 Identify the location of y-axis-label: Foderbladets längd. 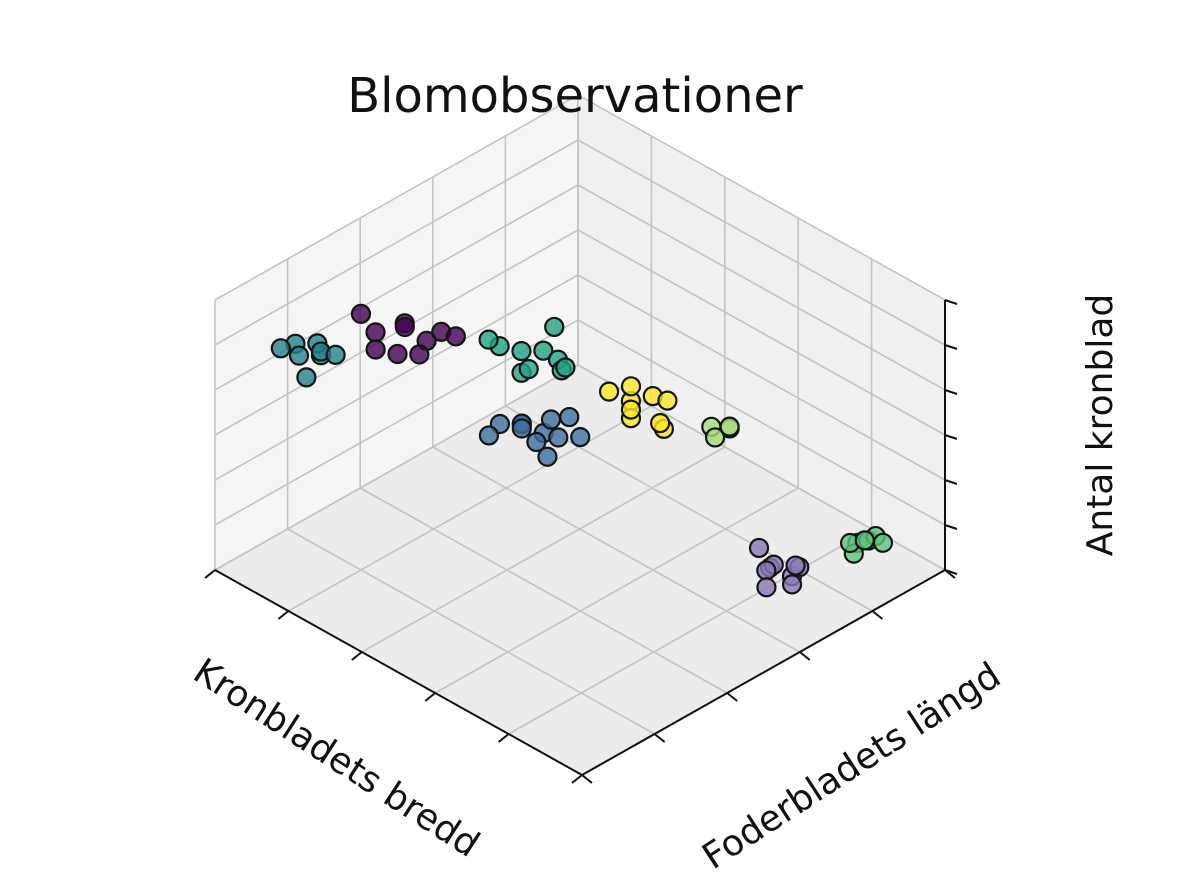
(851, 766).